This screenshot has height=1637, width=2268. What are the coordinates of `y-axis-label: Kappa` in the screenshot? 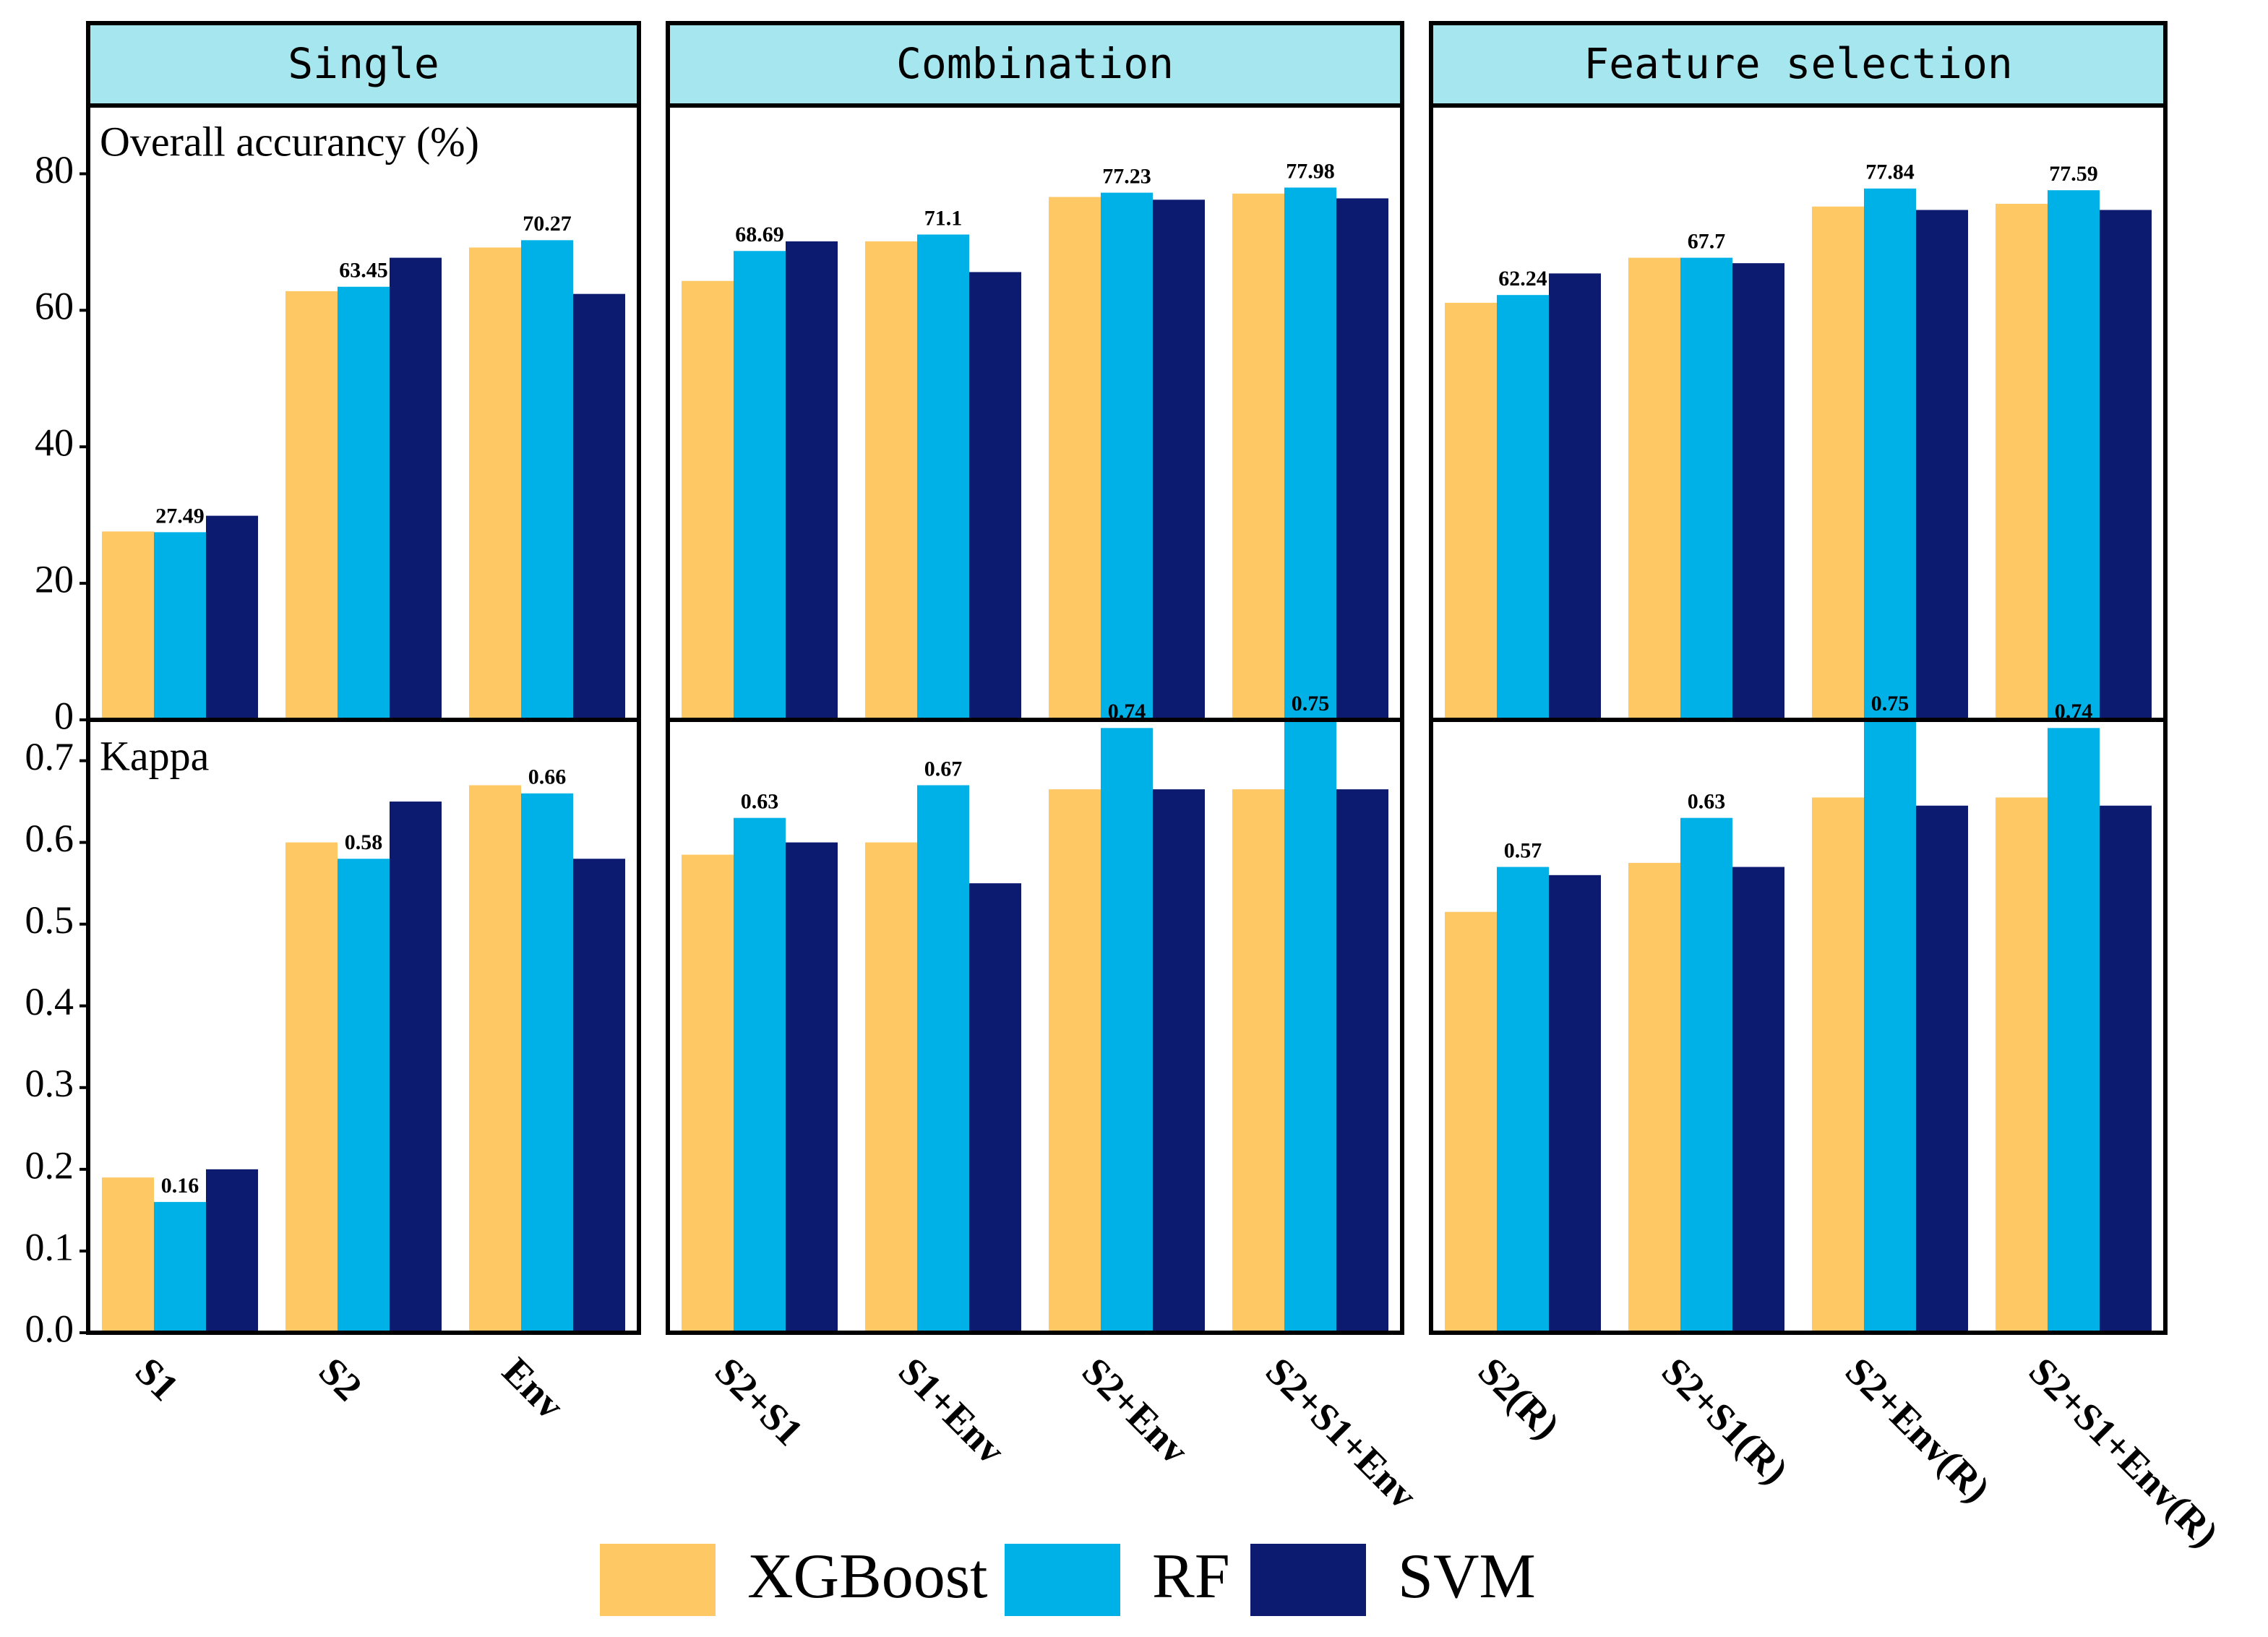 It's located at (154, 755).